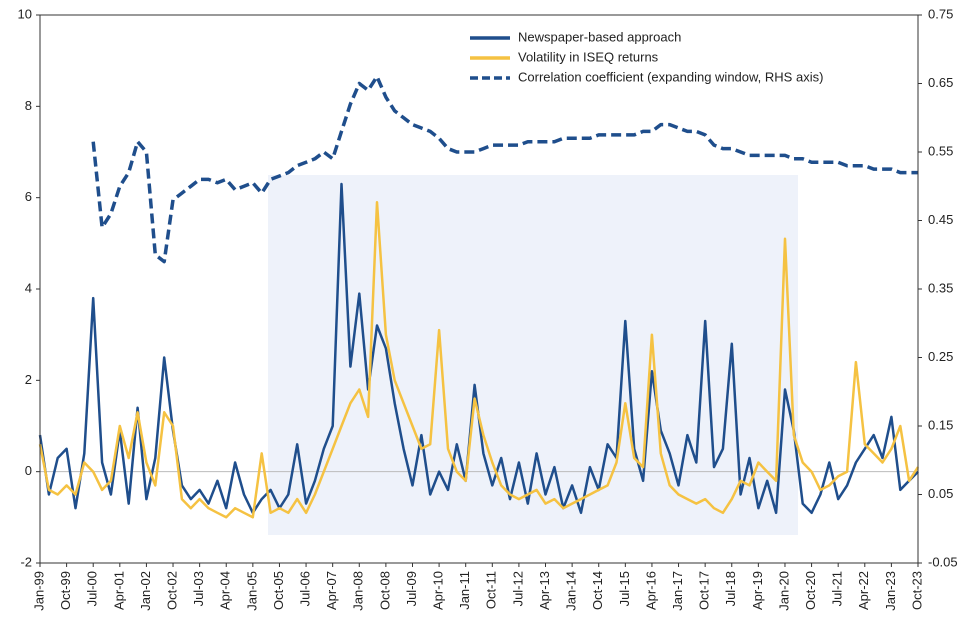 This screenshot has width=974, height=624. Describe the element at coordinates (810, 590) in the screenshot. I see `x-tick-label: Oct-20` at that location.